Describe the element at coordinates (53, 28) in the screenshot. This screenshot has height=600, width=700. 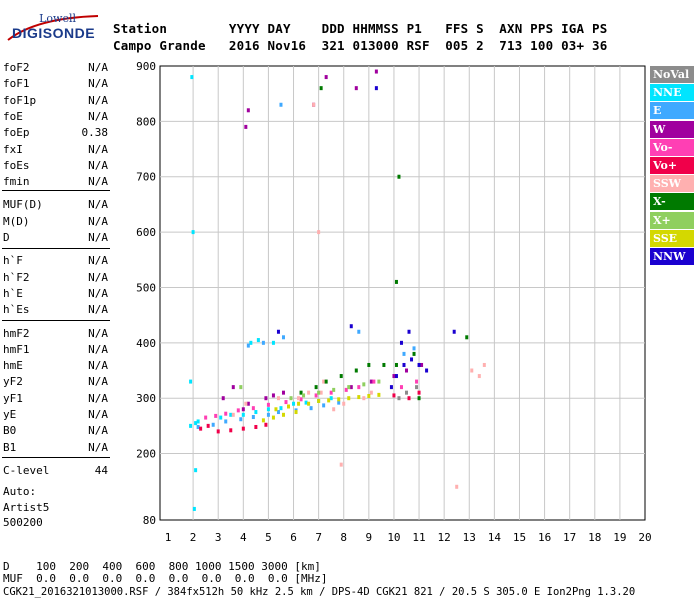
I see `logo-swoosh-icon` at that location.